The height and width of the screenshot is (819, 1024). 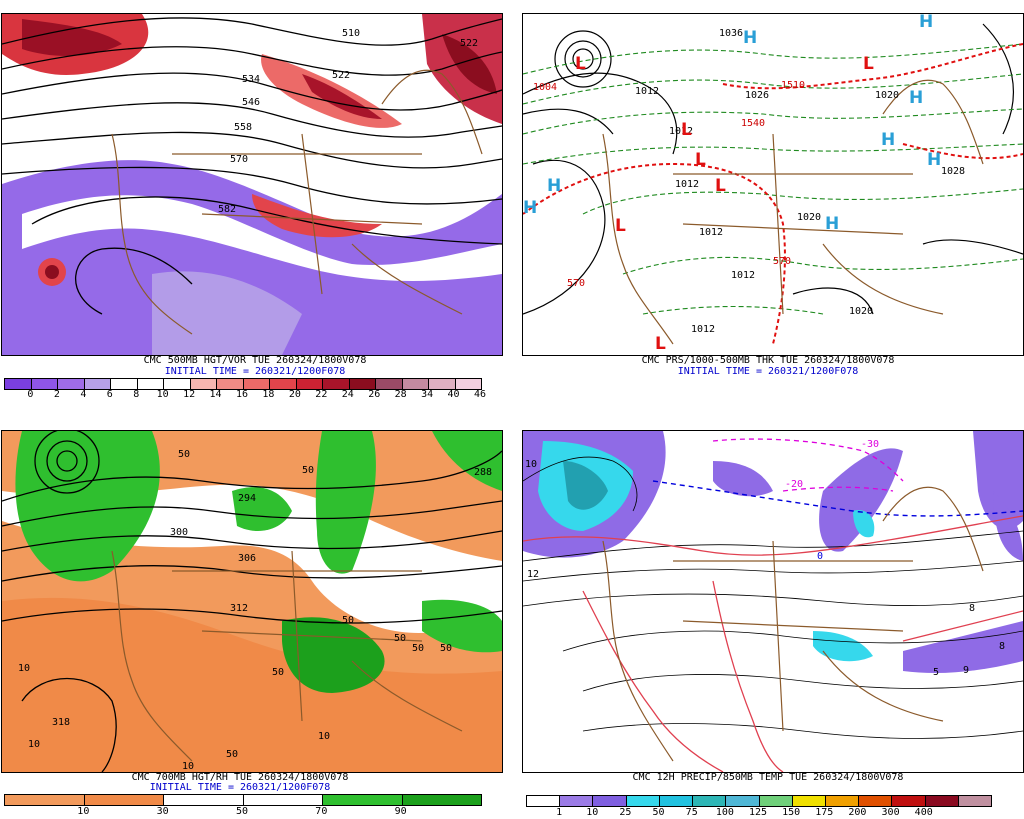 What do you see at coordinates (793, 85) in the screenshot?
I see `thickness-label-1510: 1510` at bounding box center [793, 85].